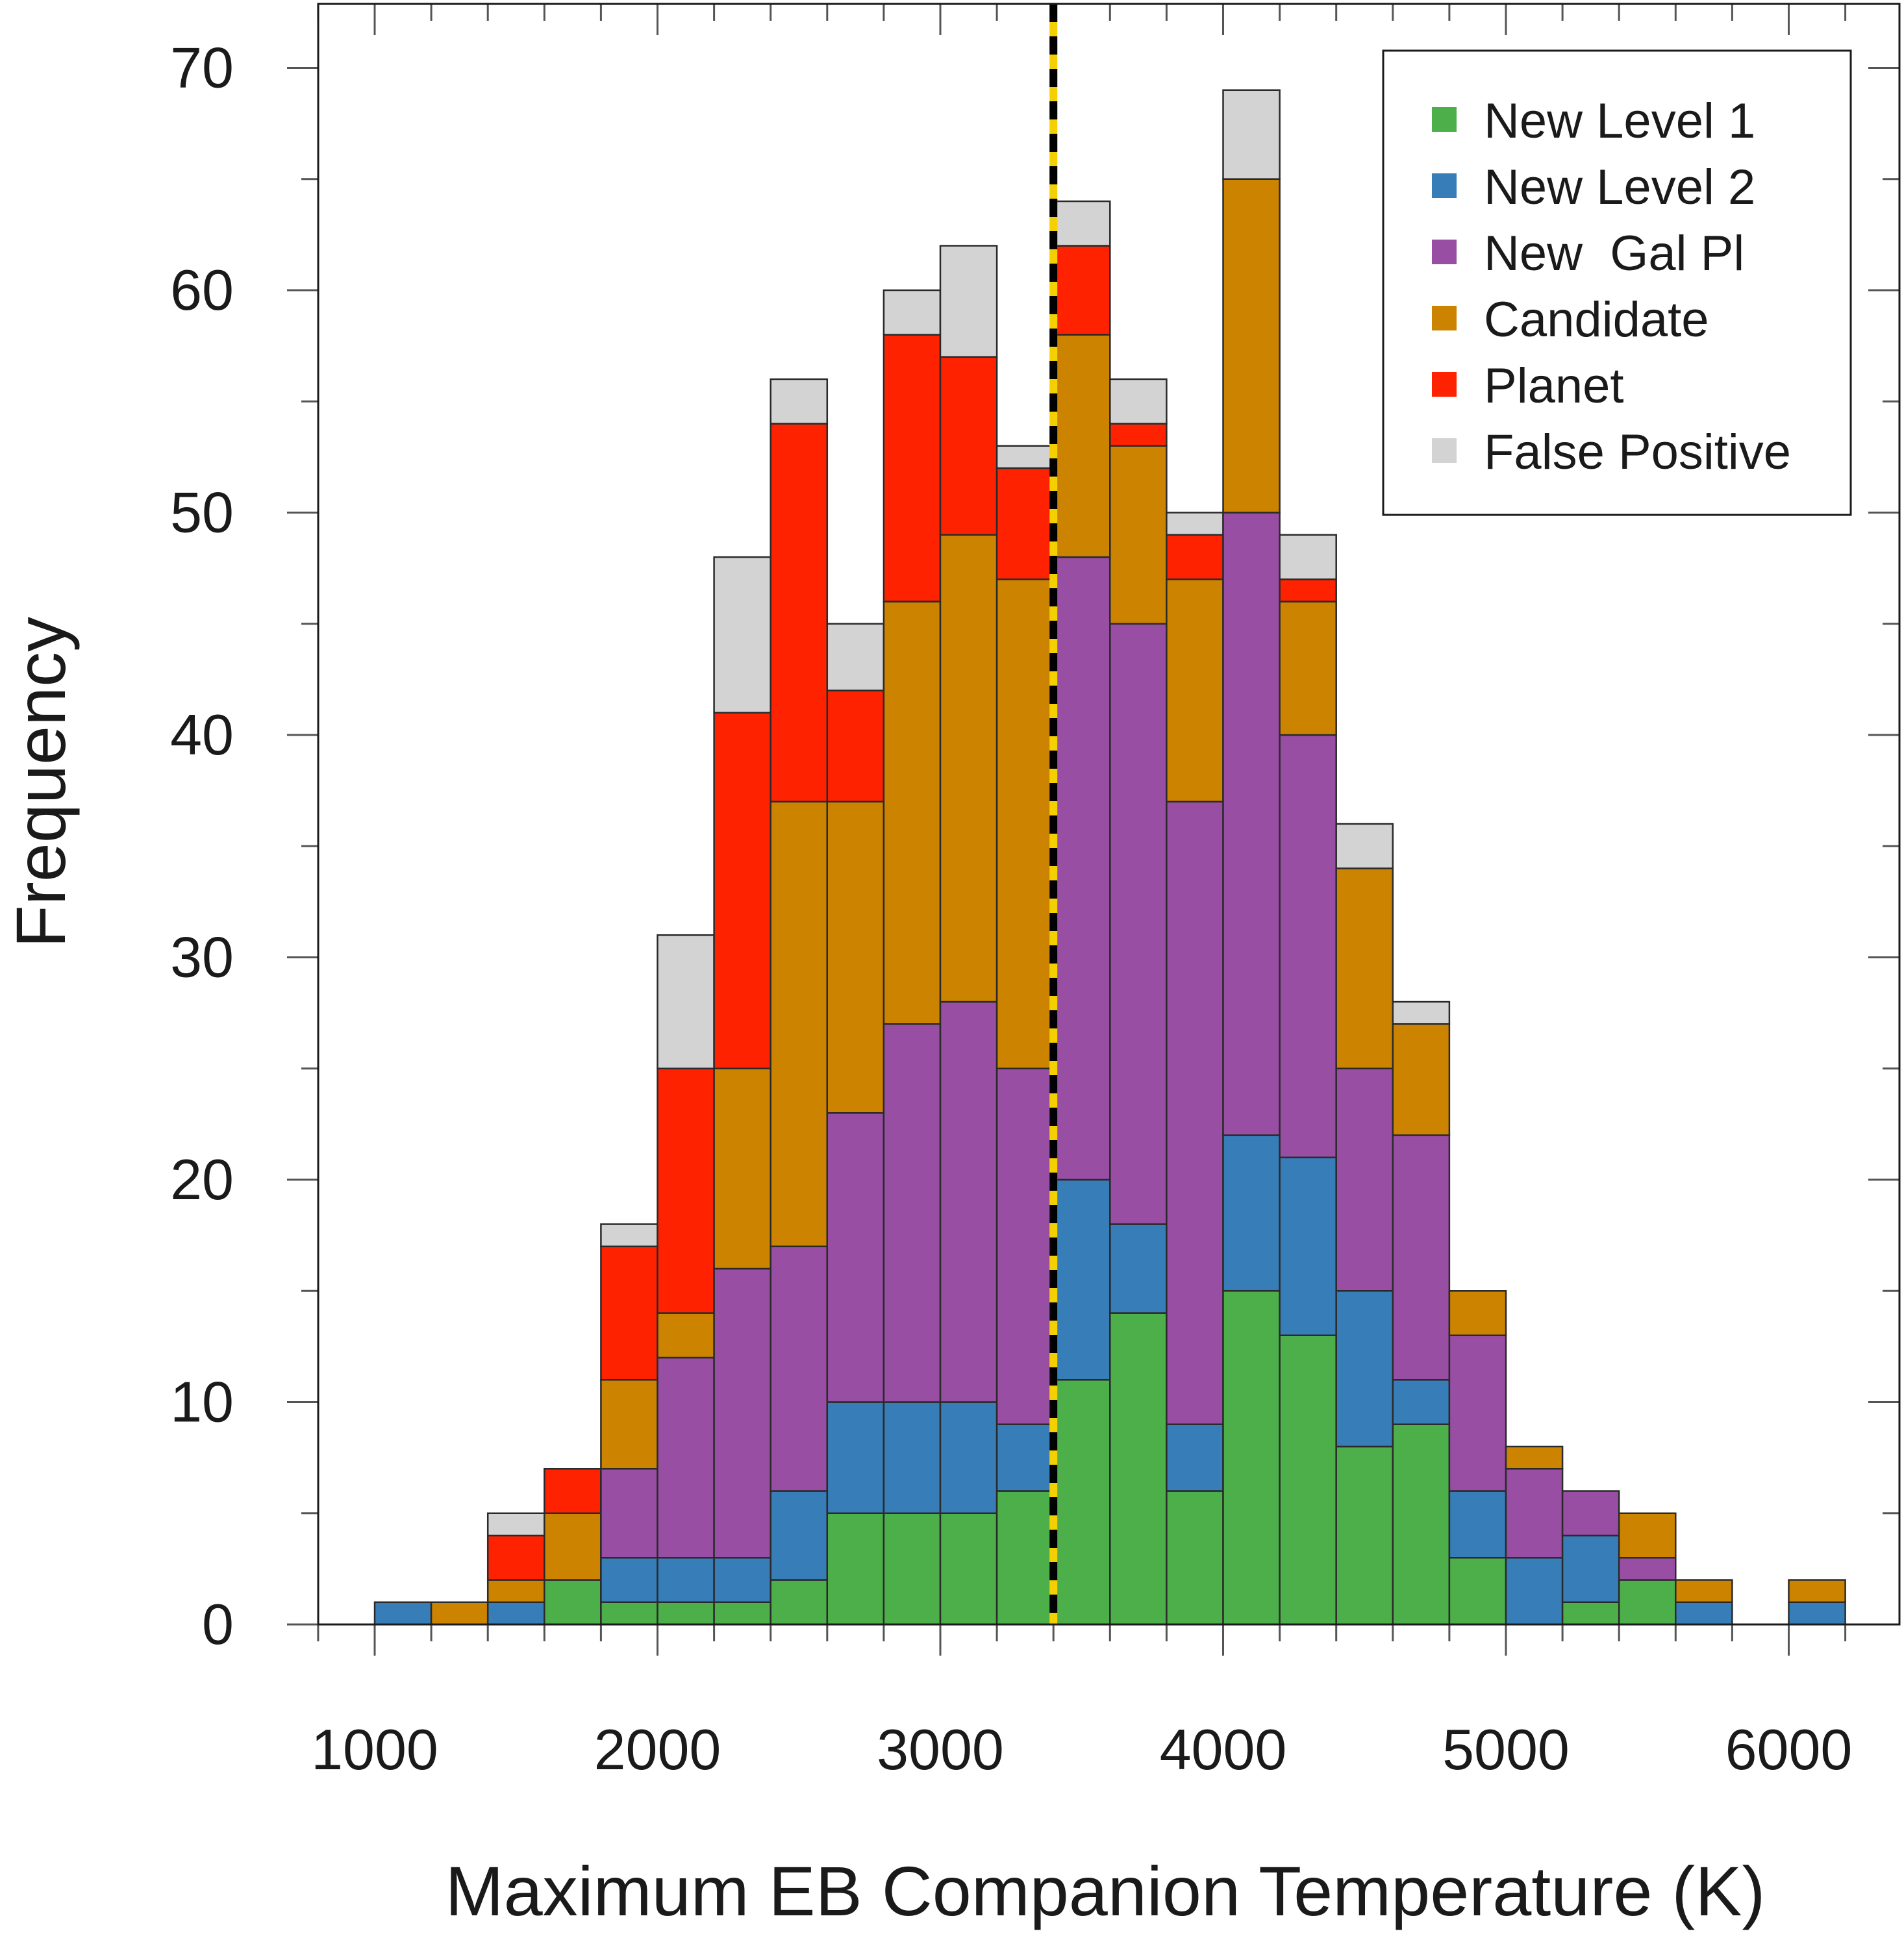  What do you see at coordinates (1637, 452) in the screenshot?
I see `legend-label: False Positive` at bounding box center [1637, 452].